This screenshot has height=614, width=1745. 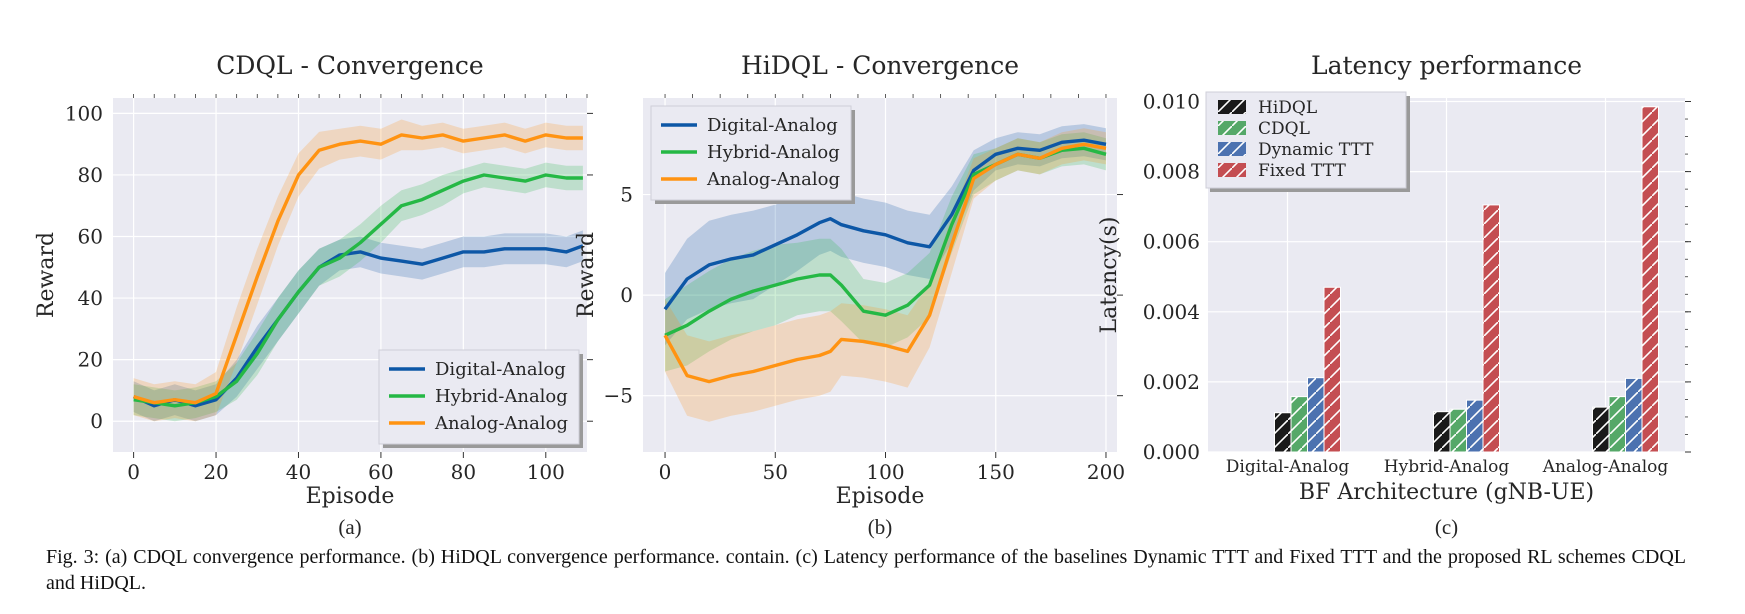 What do you see at coordinates (880, 527) in the screenshot?
I see `panel-label: (b)` at bounding box center [880, 527].